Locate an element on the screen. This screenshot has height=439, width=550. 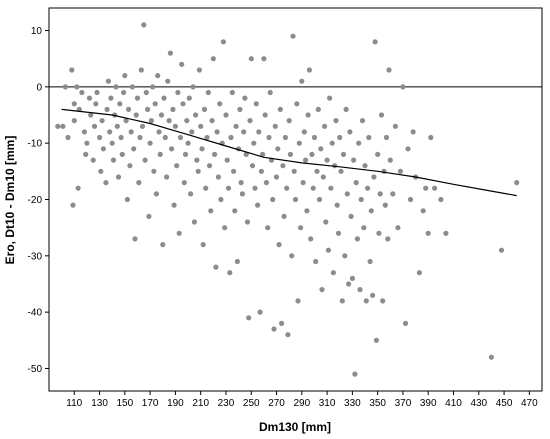
x-tick-label-190: 190 is located at coordinates (175, 403).